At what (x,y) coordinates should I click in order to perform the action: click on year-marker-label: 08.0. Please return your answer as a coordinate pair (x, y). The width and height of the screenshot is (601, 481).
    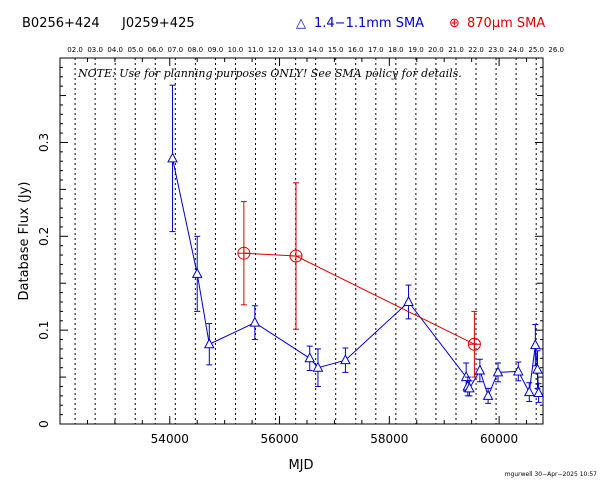
    Looking at the image, I should click on (196, 50).